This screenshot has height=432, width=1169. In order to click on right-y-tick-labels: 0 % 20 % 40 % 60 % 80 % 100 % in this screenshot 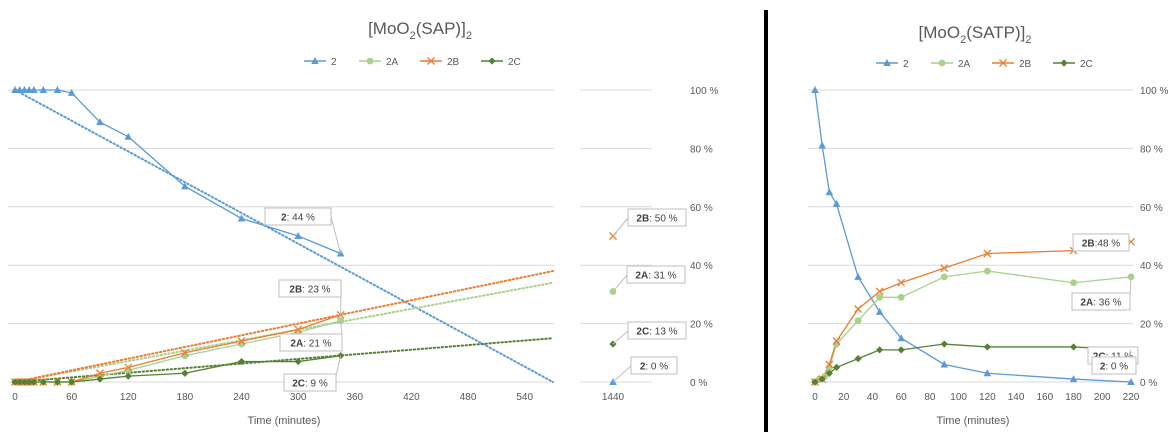, I will do `click(1154, 237)`.